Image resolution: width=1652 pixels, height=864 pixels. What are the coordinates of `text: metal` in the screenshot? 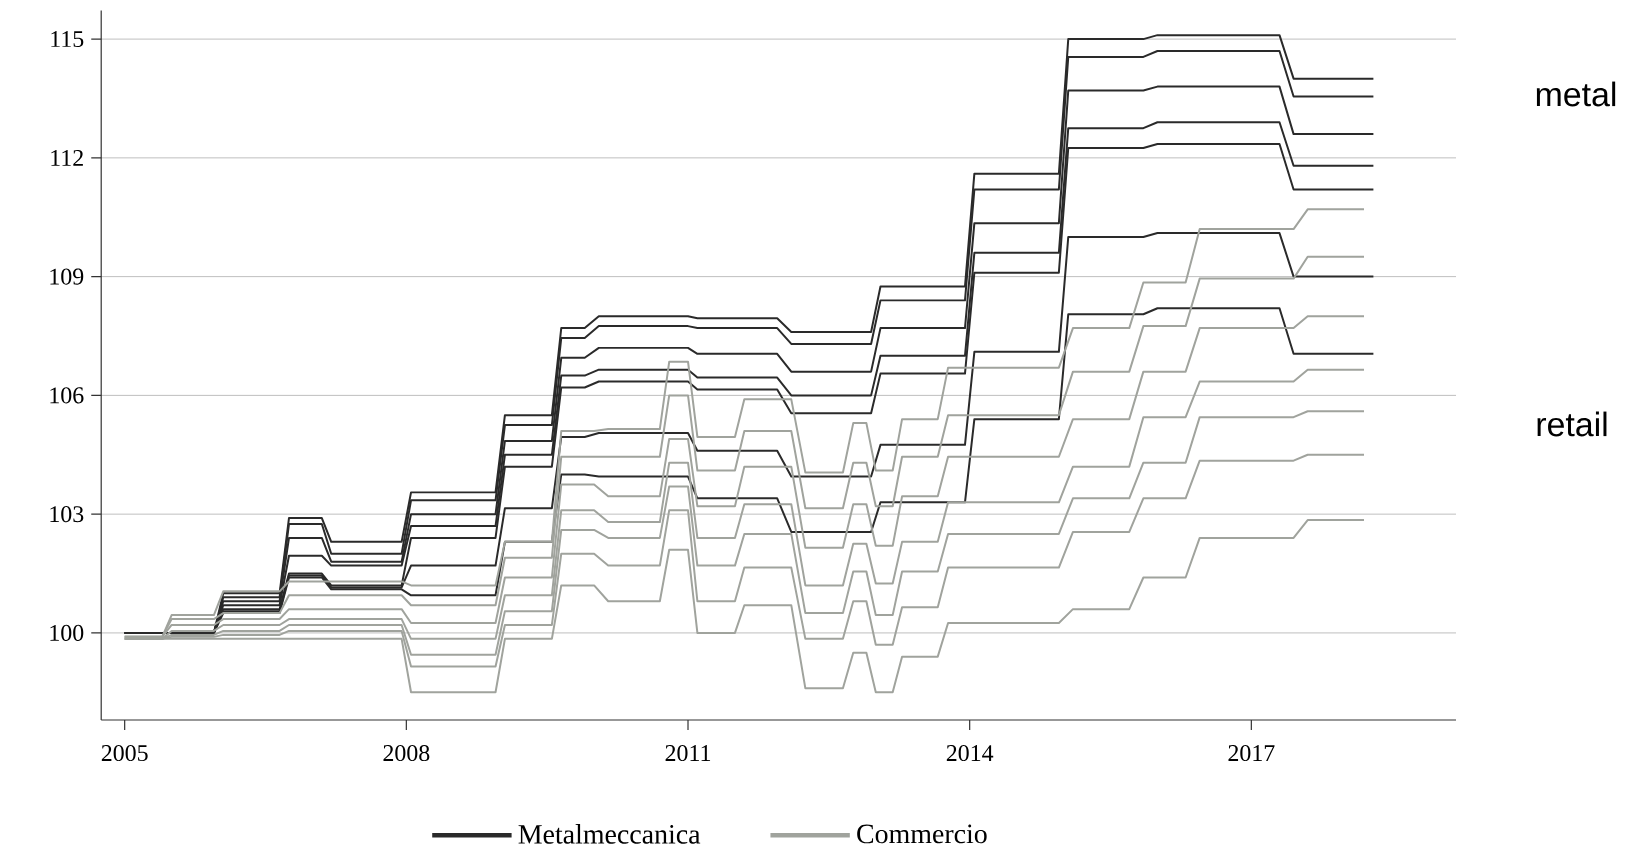 It's located at (1576, 94).